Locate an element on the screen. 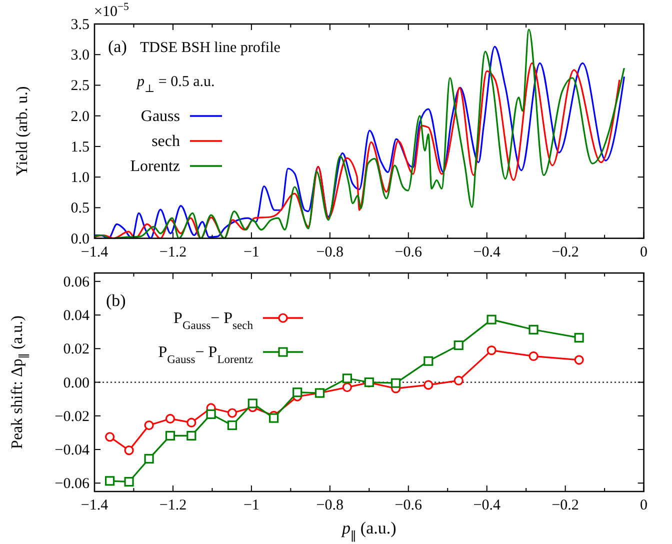 This screenshot has width=672, height=544. annotation: TDSE BSH line profile is located at coordinates (210, 48).